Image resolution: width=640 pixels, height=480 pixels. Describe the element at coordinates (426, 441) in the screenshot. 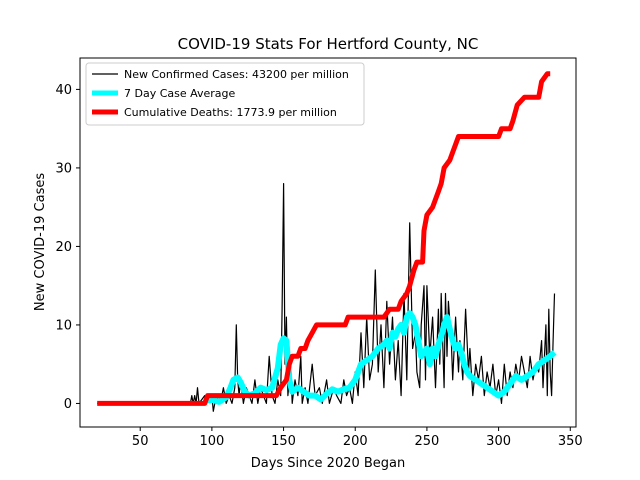

I see `x-tick-label: 250` at that location.